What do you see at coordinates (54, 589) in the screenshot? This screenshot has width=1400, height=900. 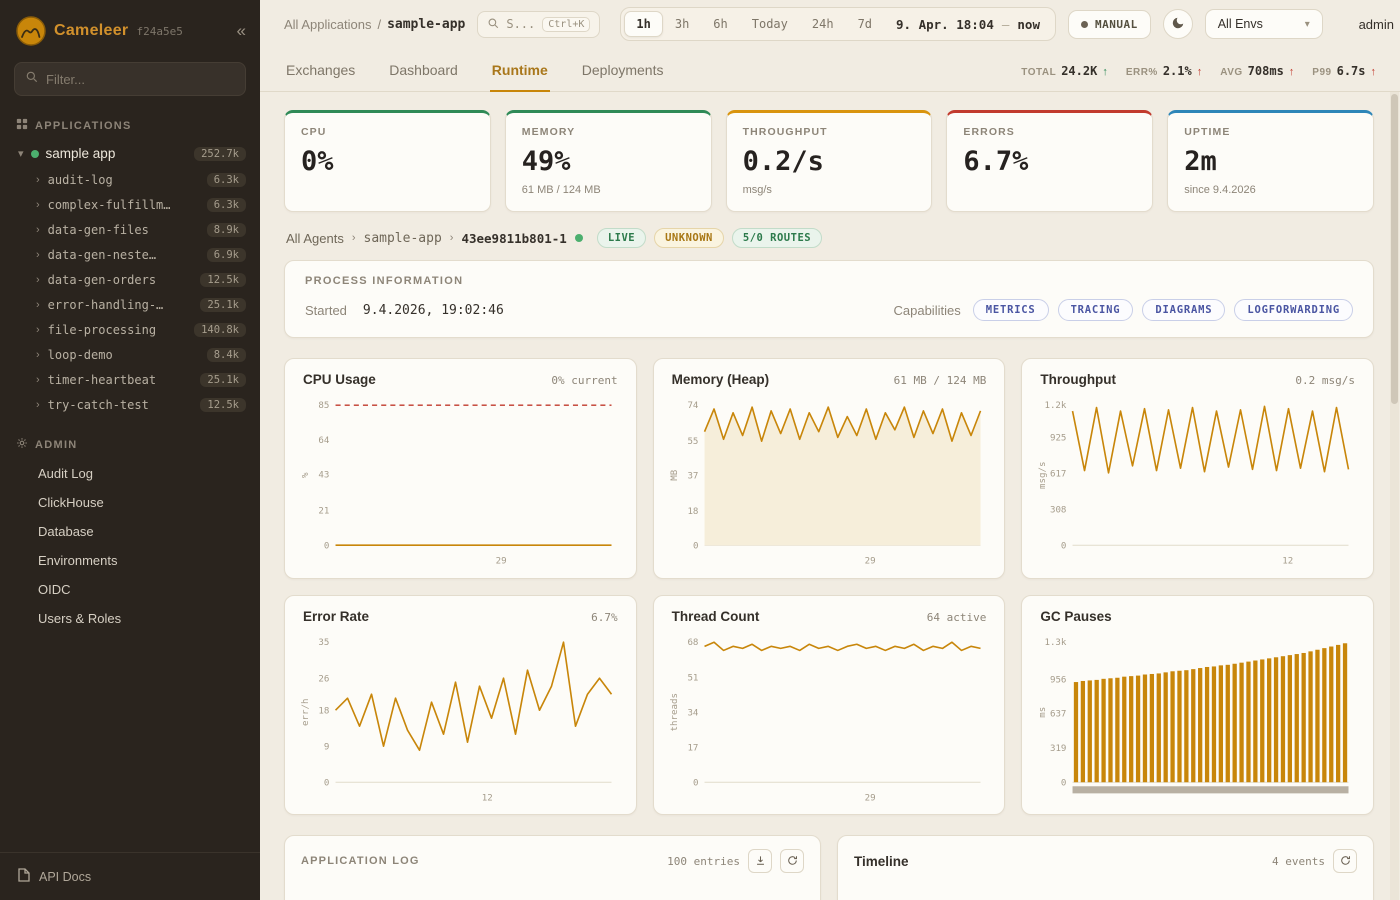 I see `sidebar-item-oidc: OIDC` at bounding box center [54, 589].